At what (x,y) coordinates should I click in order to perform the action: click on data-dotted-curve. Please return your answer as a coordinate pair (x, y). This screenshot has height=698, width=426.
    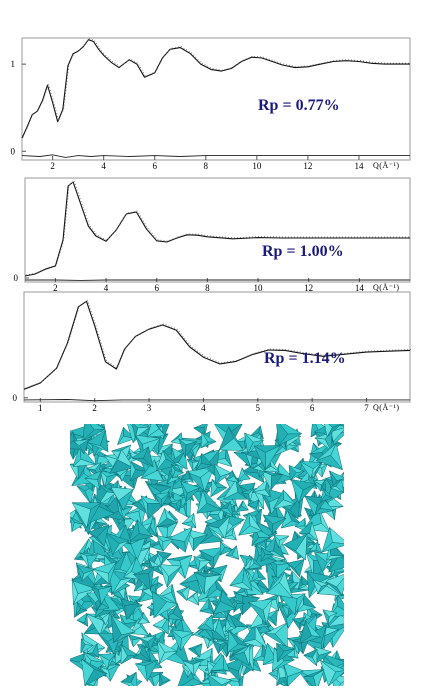
    Looking at the image, I should click on (218, 228).